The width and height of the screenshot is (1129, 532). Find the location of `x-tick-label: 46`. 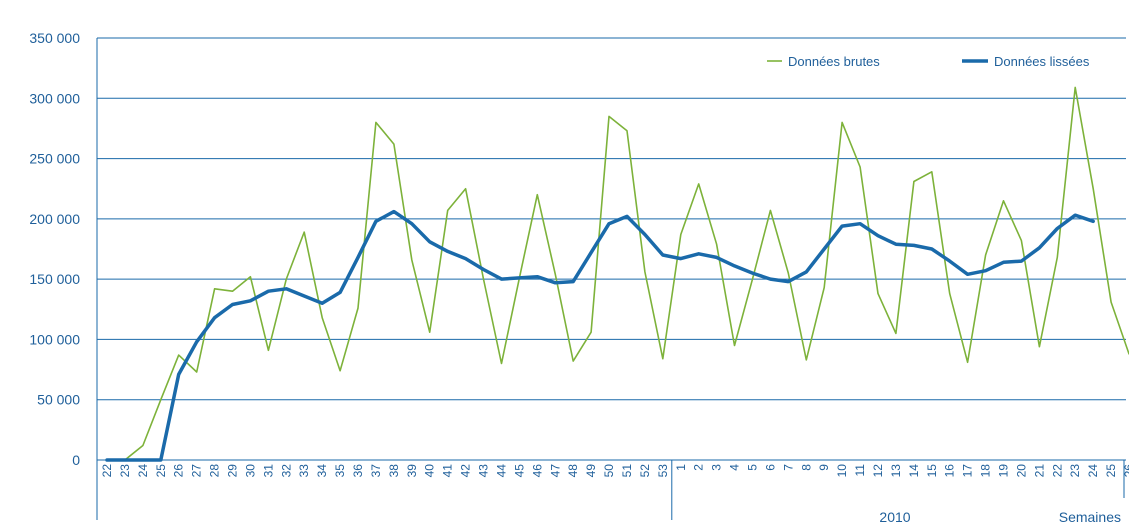

x-tick-label: 46 is located at coordinates (537, 471).